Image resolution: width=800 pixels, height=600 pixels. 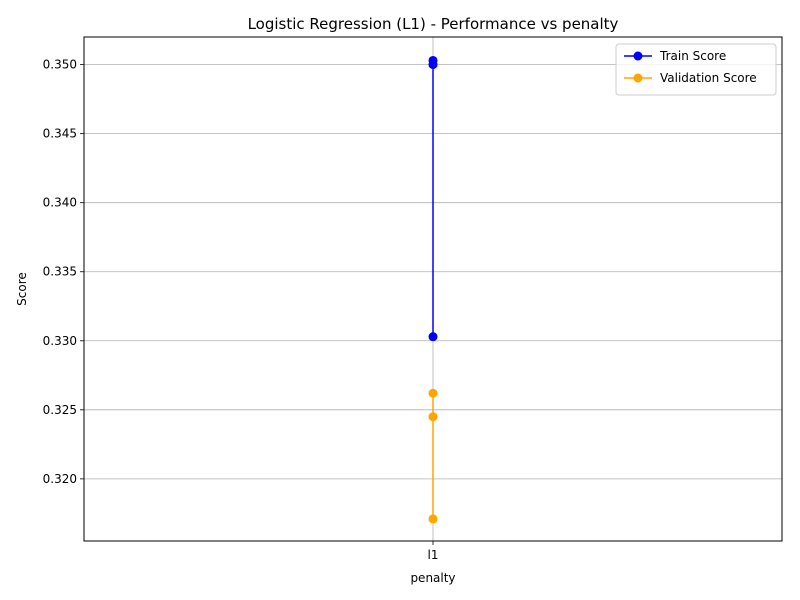 What do you see at coordinates (60, 65) in the screenshot?
I see `y-tick-label: 0.350` at bounding box center [60, 65].